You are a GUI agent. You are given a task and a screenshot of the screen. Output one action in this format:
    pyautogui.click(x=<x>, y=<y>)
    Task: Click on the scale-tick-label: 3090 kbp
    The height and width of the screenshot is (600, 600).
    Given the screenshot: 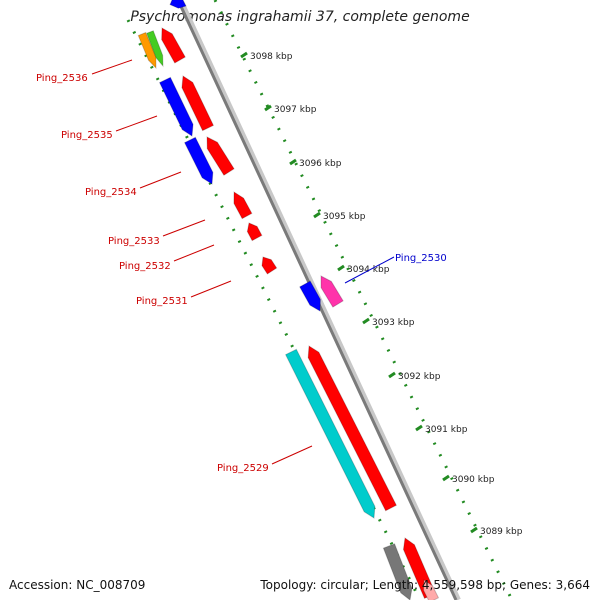 What is the action you would take?
    pyautogui.click(x=473, y=480)
    